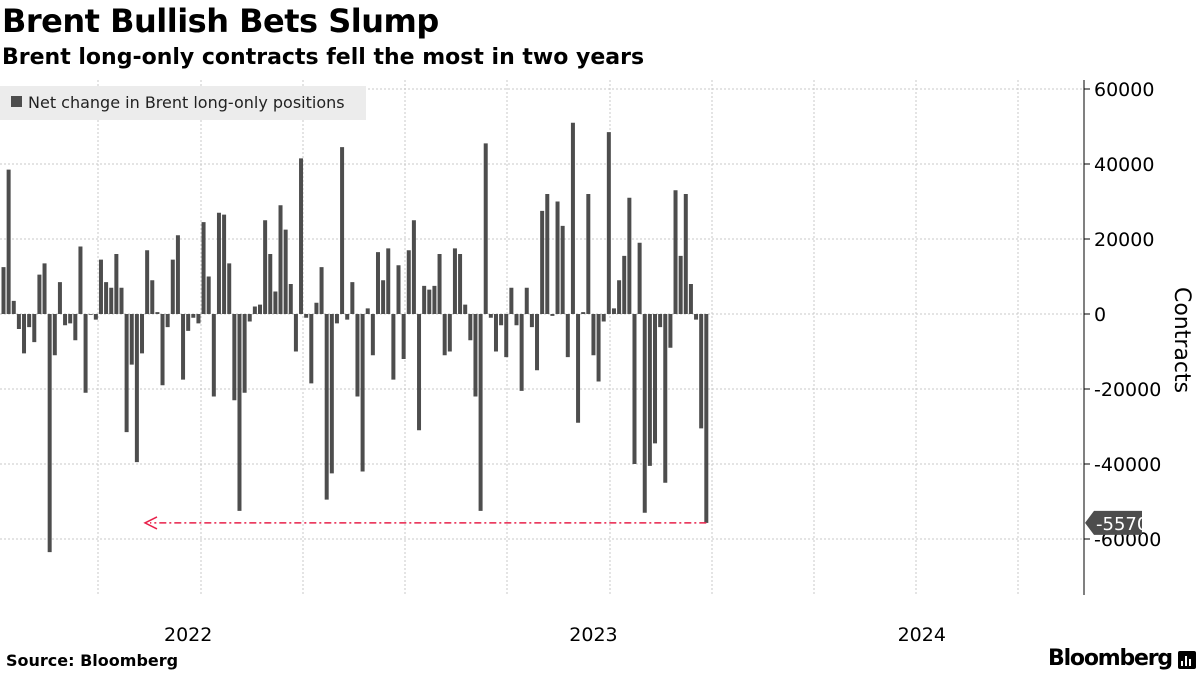 This screenshot has height=675, width=1200. Describe the element at coordinates (1127, 465) in the screenshot. I see `y-tick-label: -40000` at that location.